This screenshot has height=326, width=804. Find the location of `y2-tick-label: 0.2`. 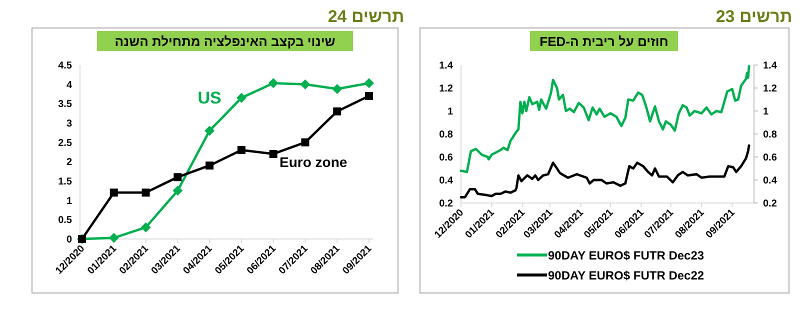

y2-tick-label: 0.2 is located at coordinates (446, 204).